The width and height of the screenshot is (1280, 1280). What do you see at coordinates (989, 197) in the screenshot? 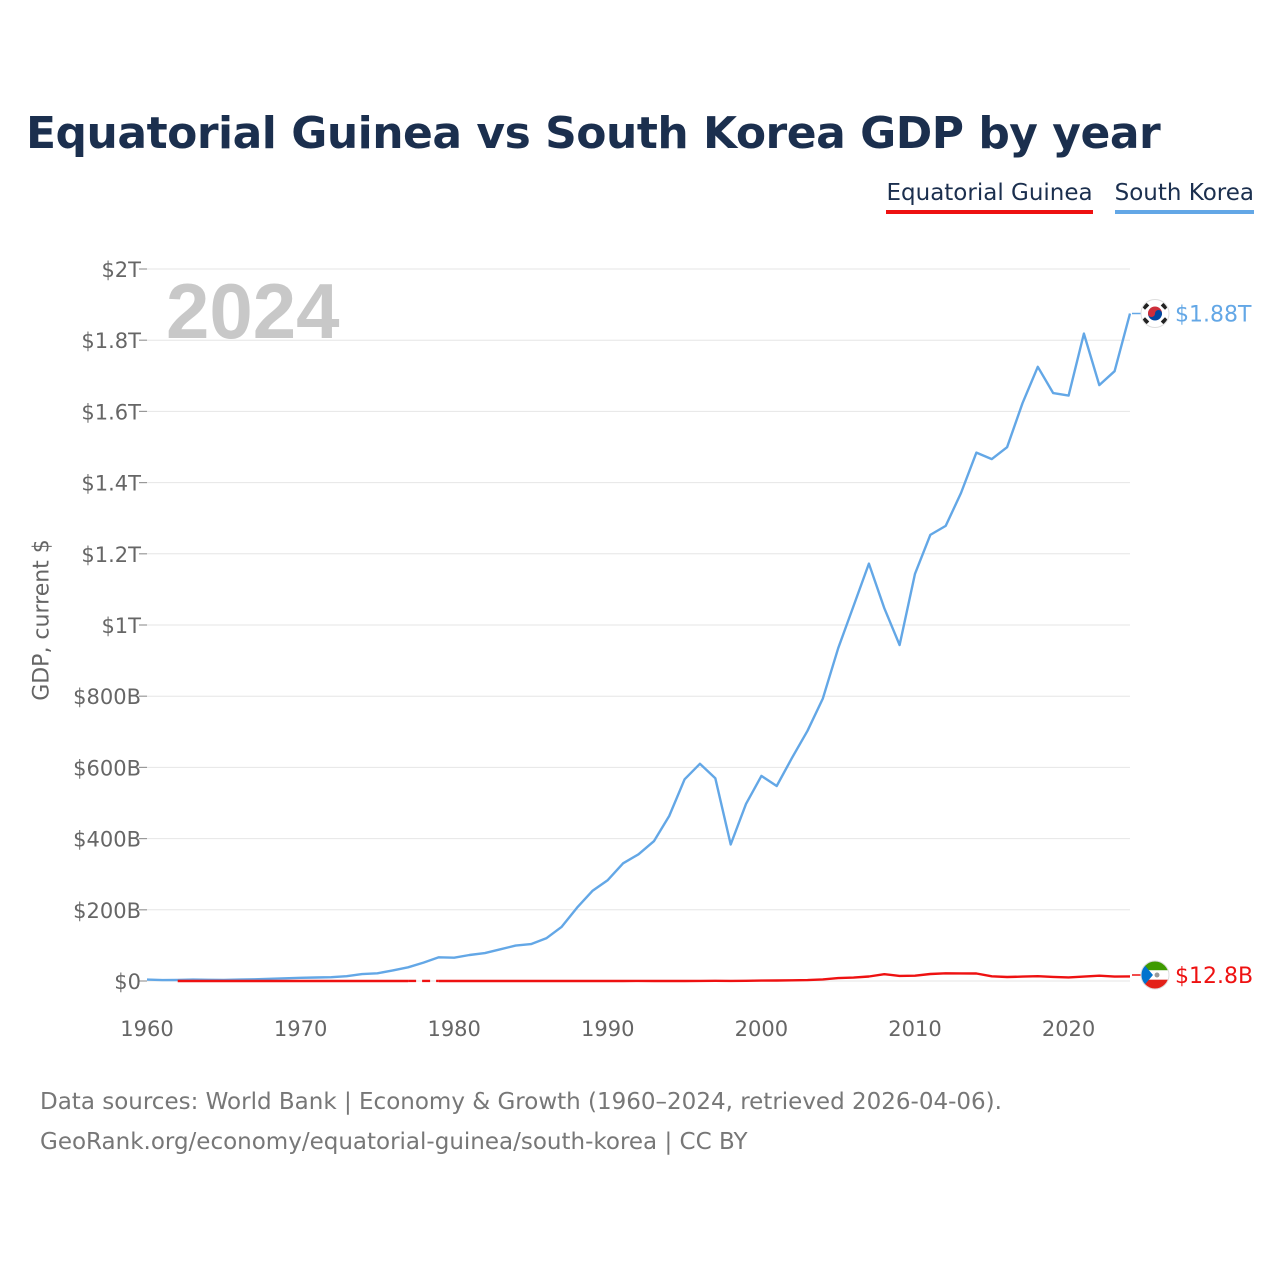
I see `legend-item-equatorial-guinea: Equatorial Guinea` at bounding box center [989, 197].